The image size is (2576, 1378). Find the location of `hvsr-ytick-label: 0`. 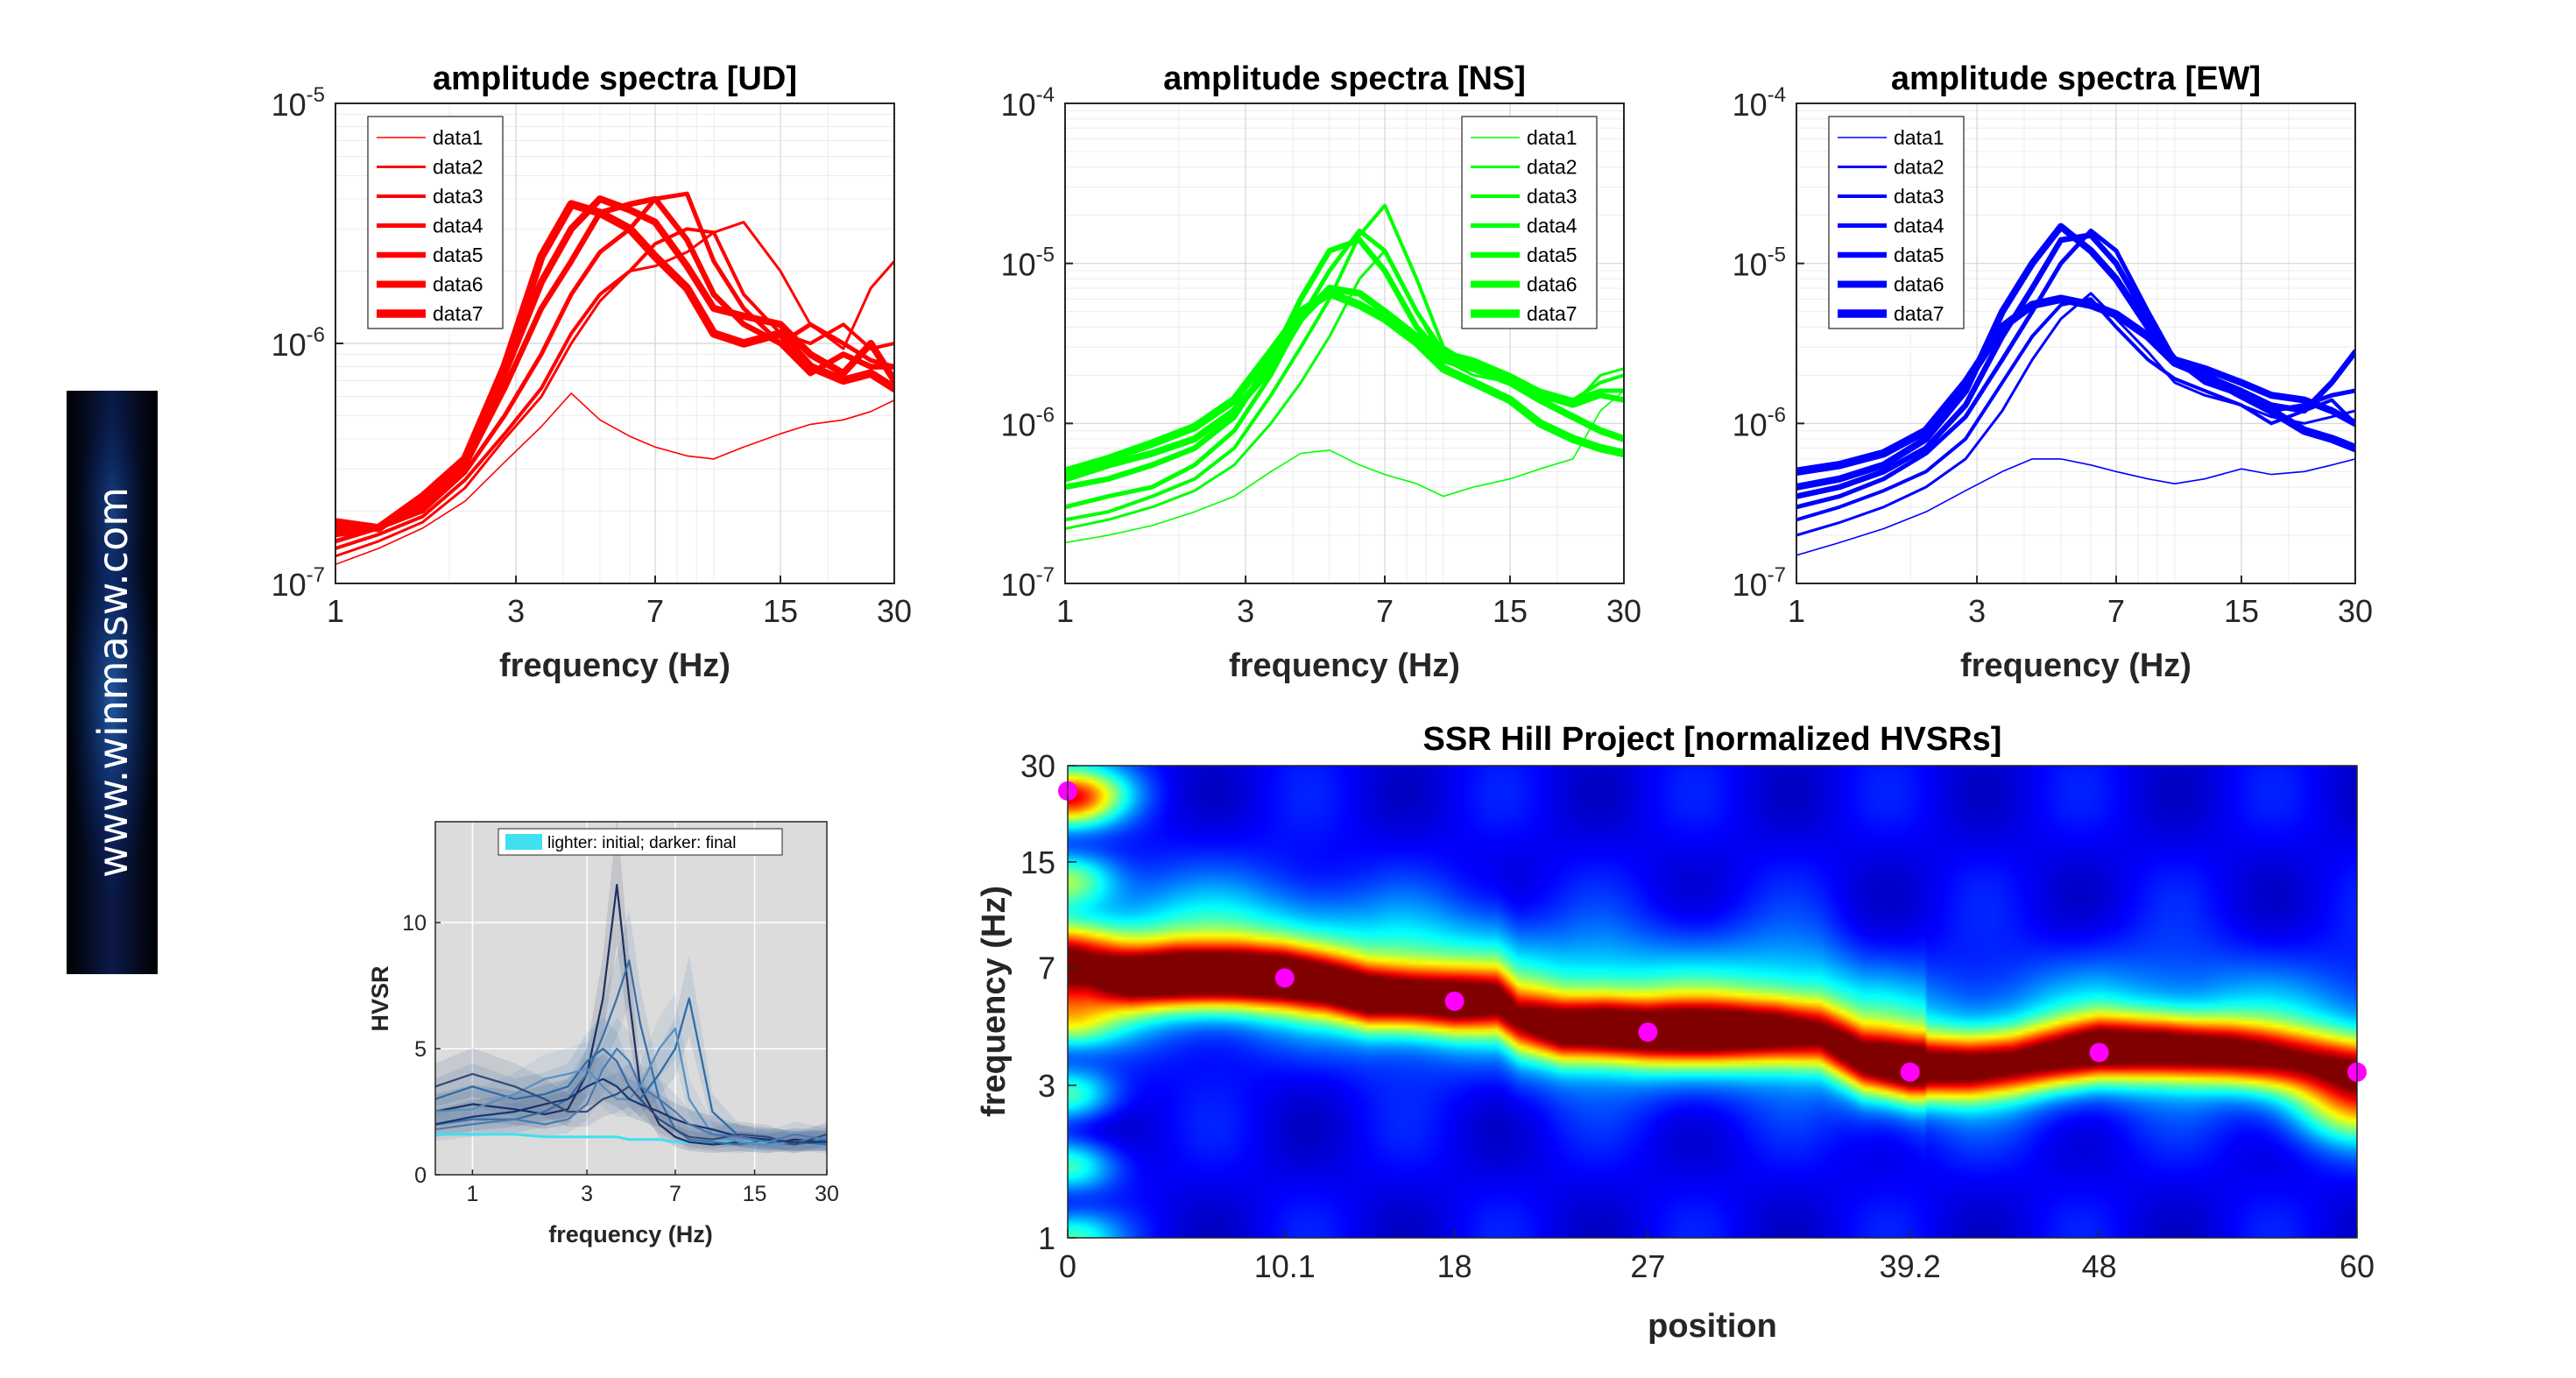

hvsr-ytick-label: 0 is located at coordinates (420, 1175).